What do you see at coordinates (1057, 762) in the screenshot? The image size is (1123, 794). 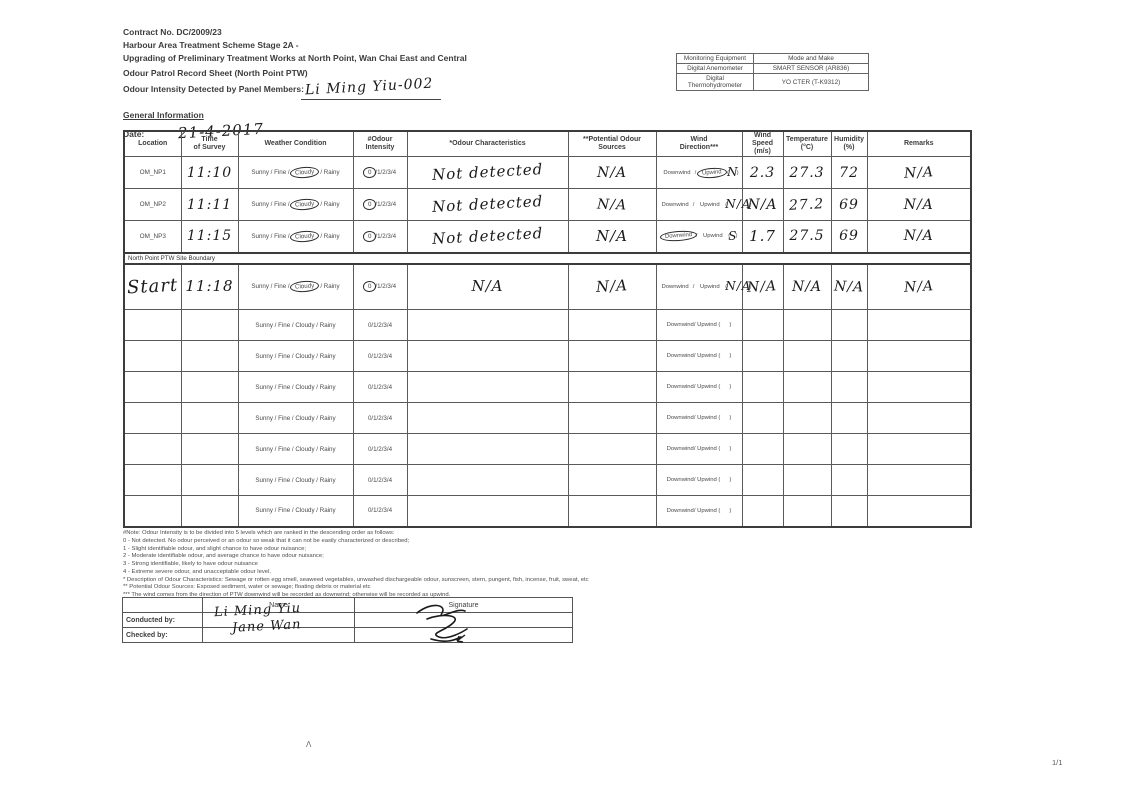 I see `page-number: 1/1` at bounding box center [1057, 762].